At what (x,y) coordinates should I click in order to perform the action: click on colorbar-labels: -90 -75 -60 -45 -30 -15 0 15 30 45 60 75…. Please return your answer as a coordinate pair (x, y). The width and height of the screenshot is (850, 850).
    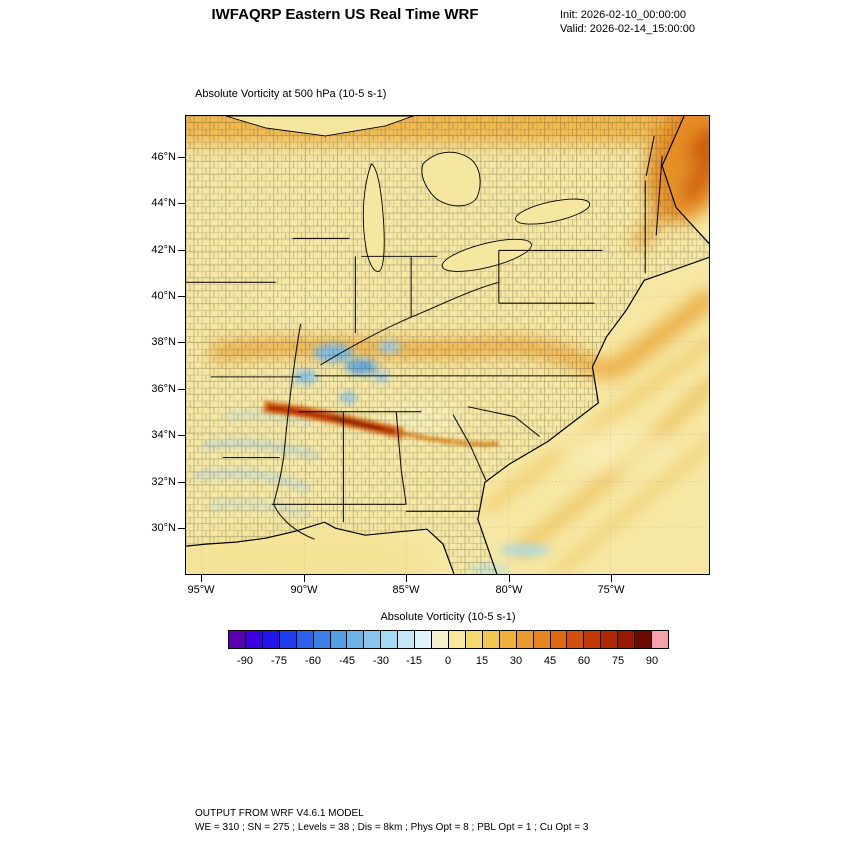
    Looking at the image, I should click on (448, 662).